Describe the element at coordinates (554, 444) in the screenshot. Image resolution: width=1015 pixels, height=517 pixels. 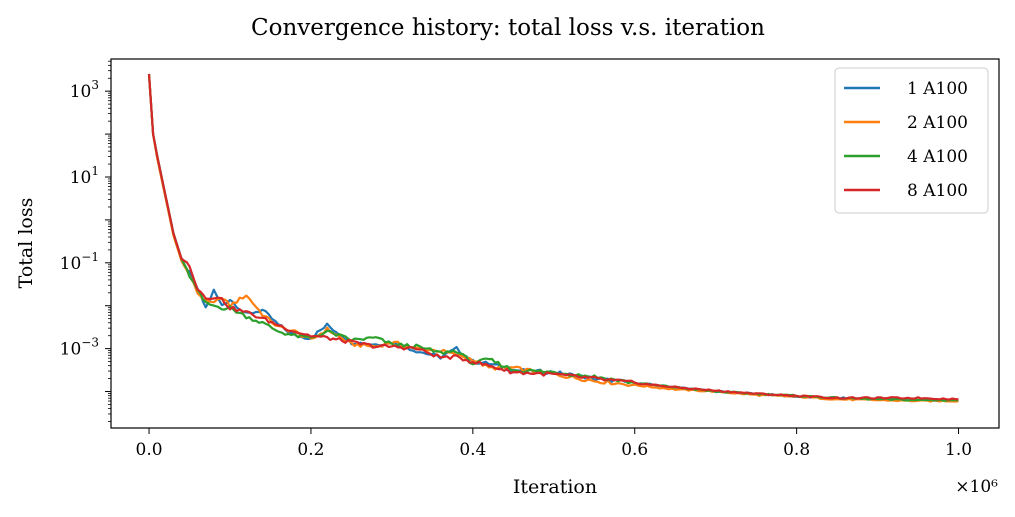
I see `x-axis: 0.0 0.2 0.4 0.6 0.8 1.0` at that location.